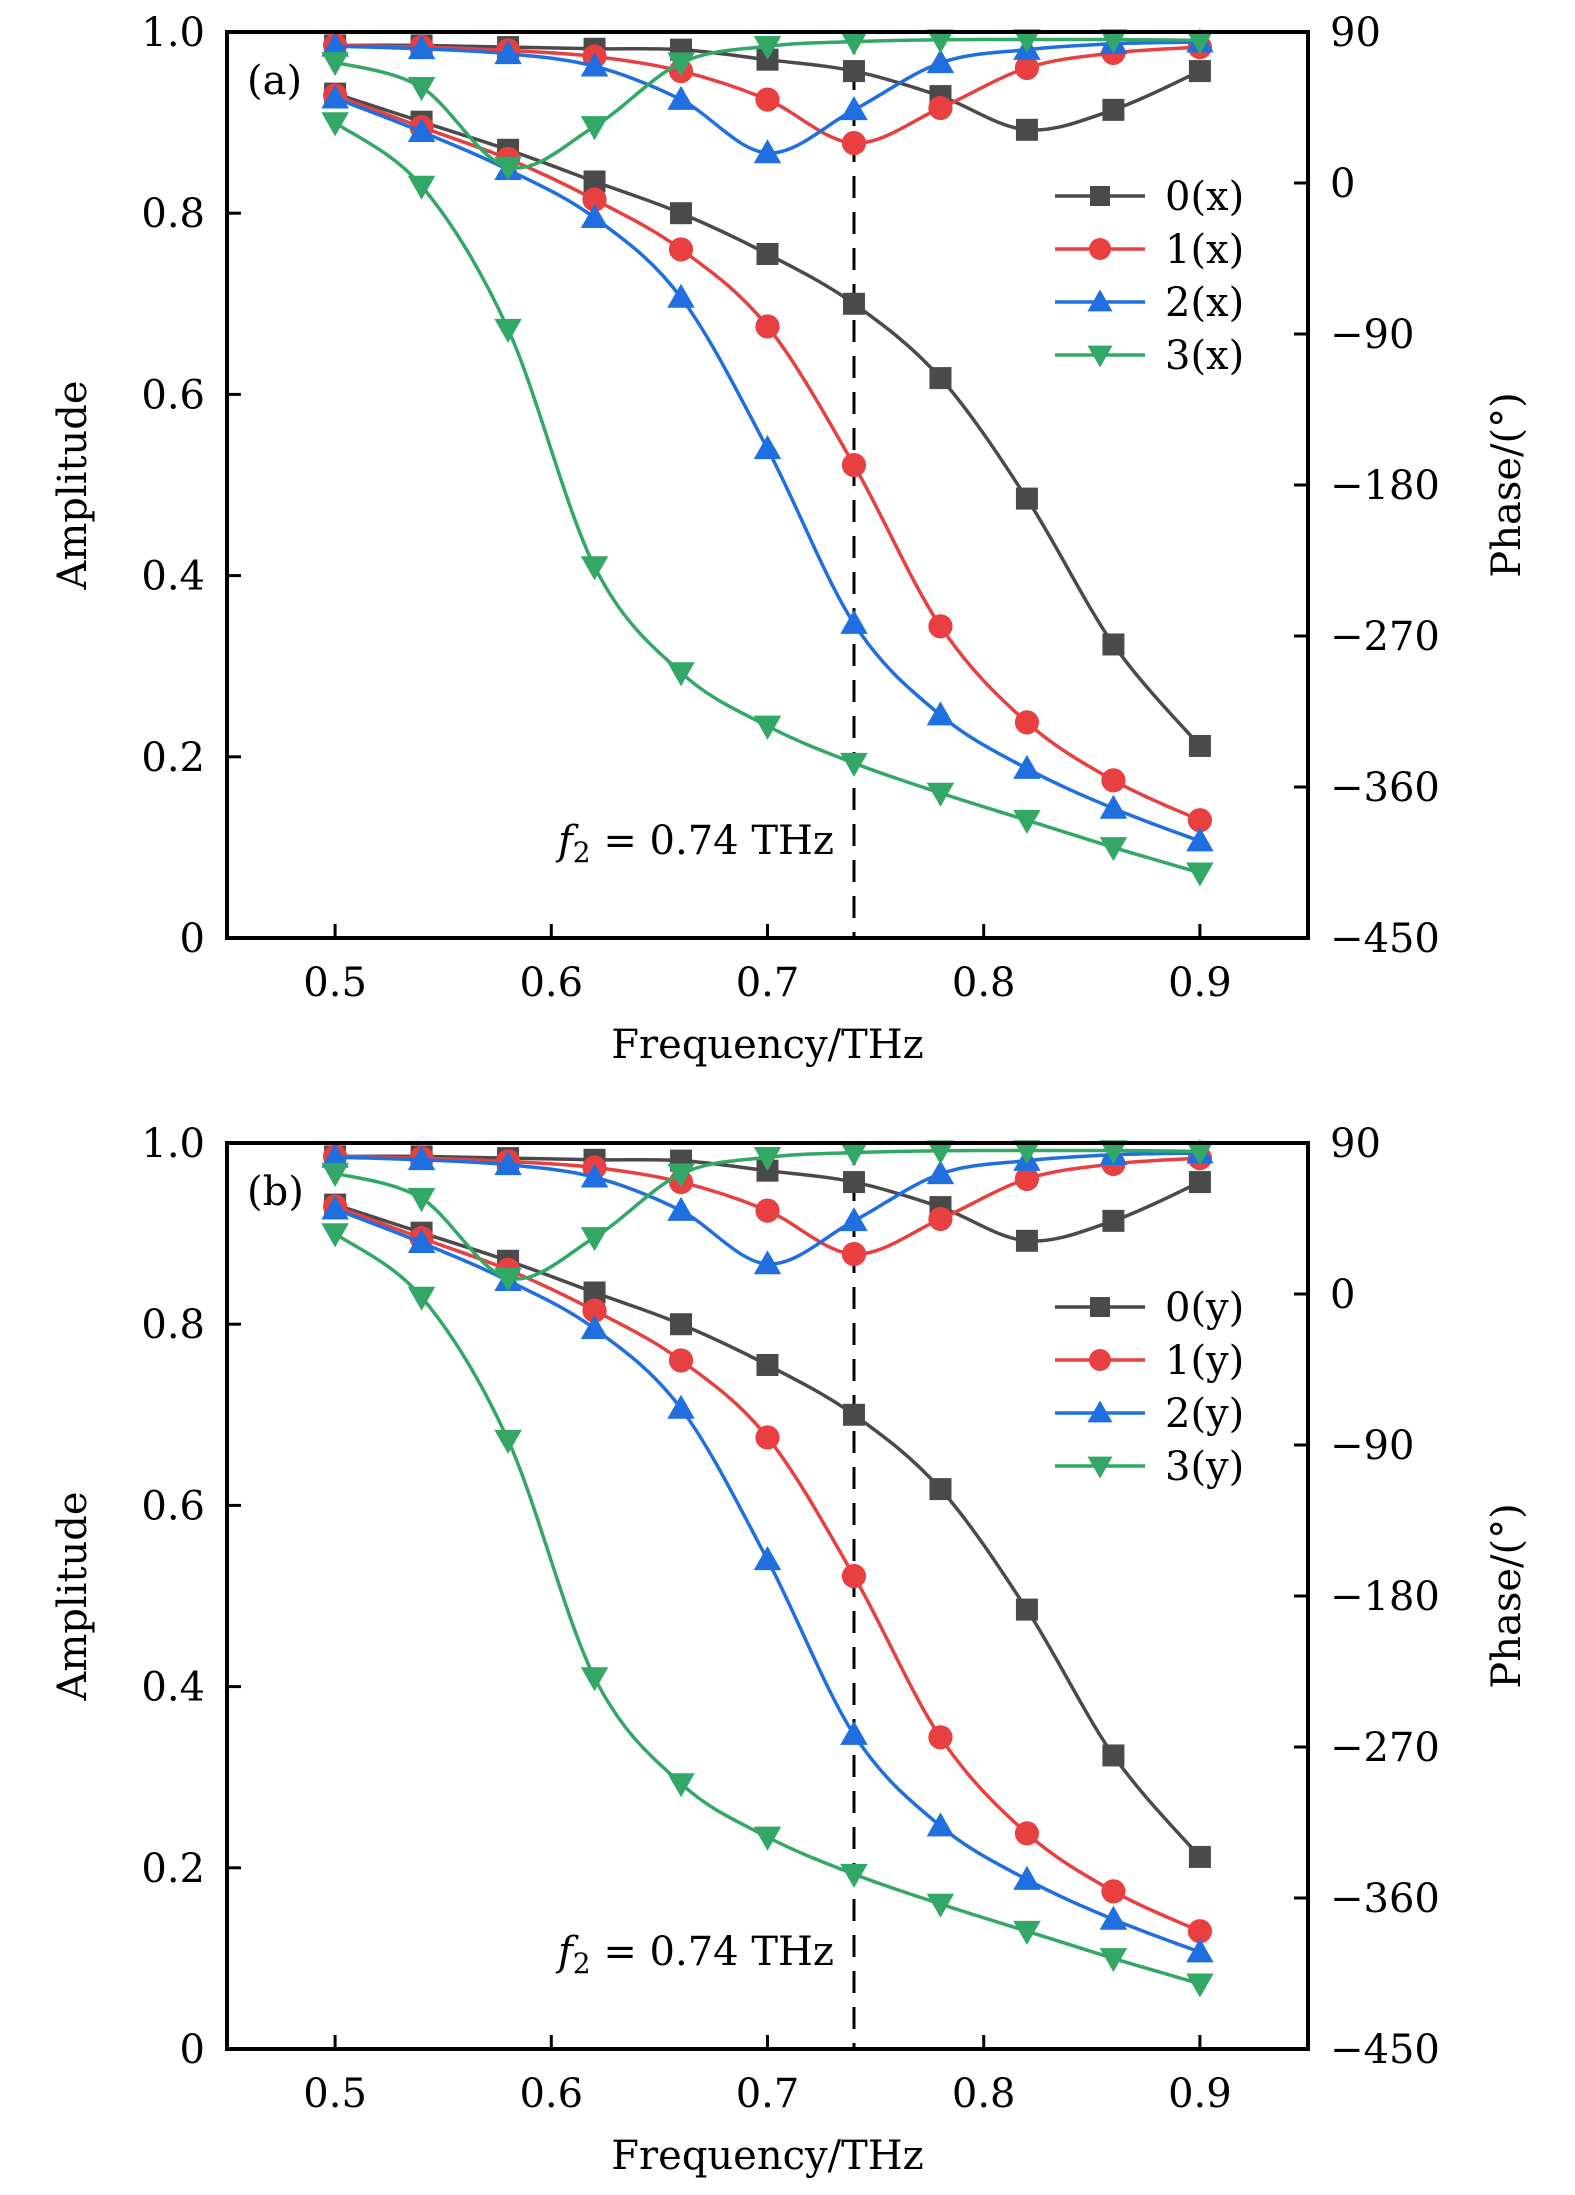 Image resolution: width=1575 pixels, height=2195 pixels. What do you see at coordinates (582, 1963) in the screenshot?
I see `annotation-subscript: 2` at bounding box center [582, 1963].